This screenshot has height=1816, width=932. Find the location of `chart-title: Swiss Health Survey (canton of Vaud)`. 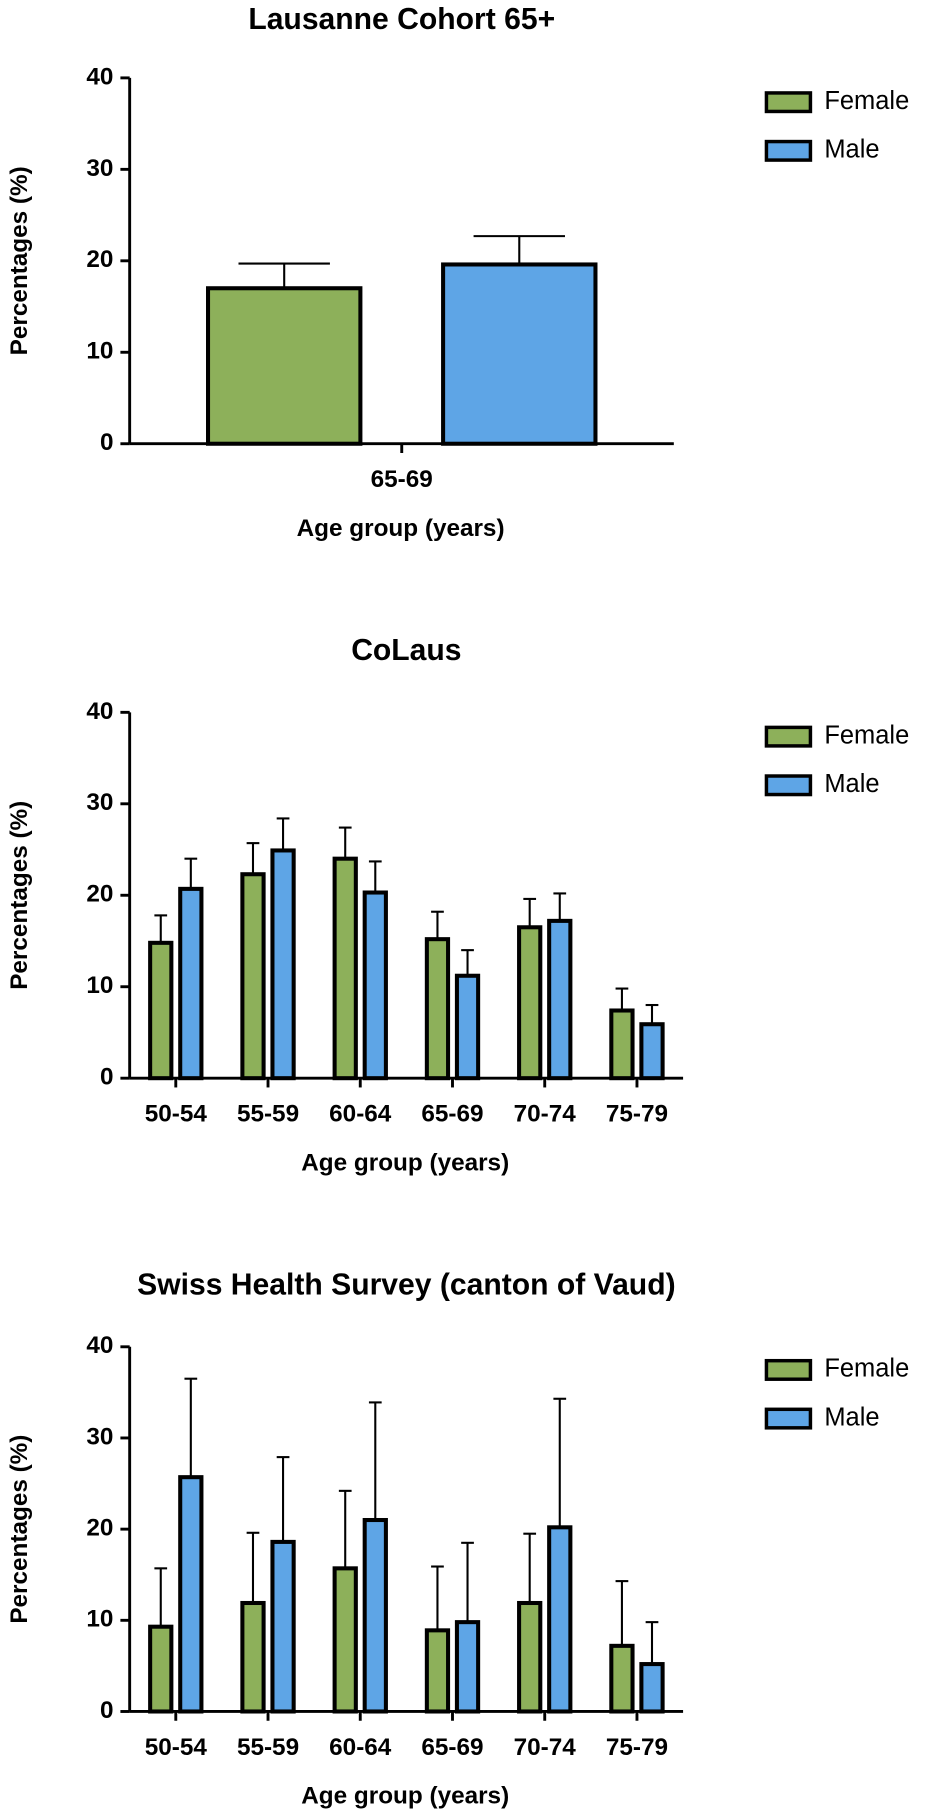

chart-title: Swiss Health Survey (canton of Vaud) is located at coordinates (406, 1285).